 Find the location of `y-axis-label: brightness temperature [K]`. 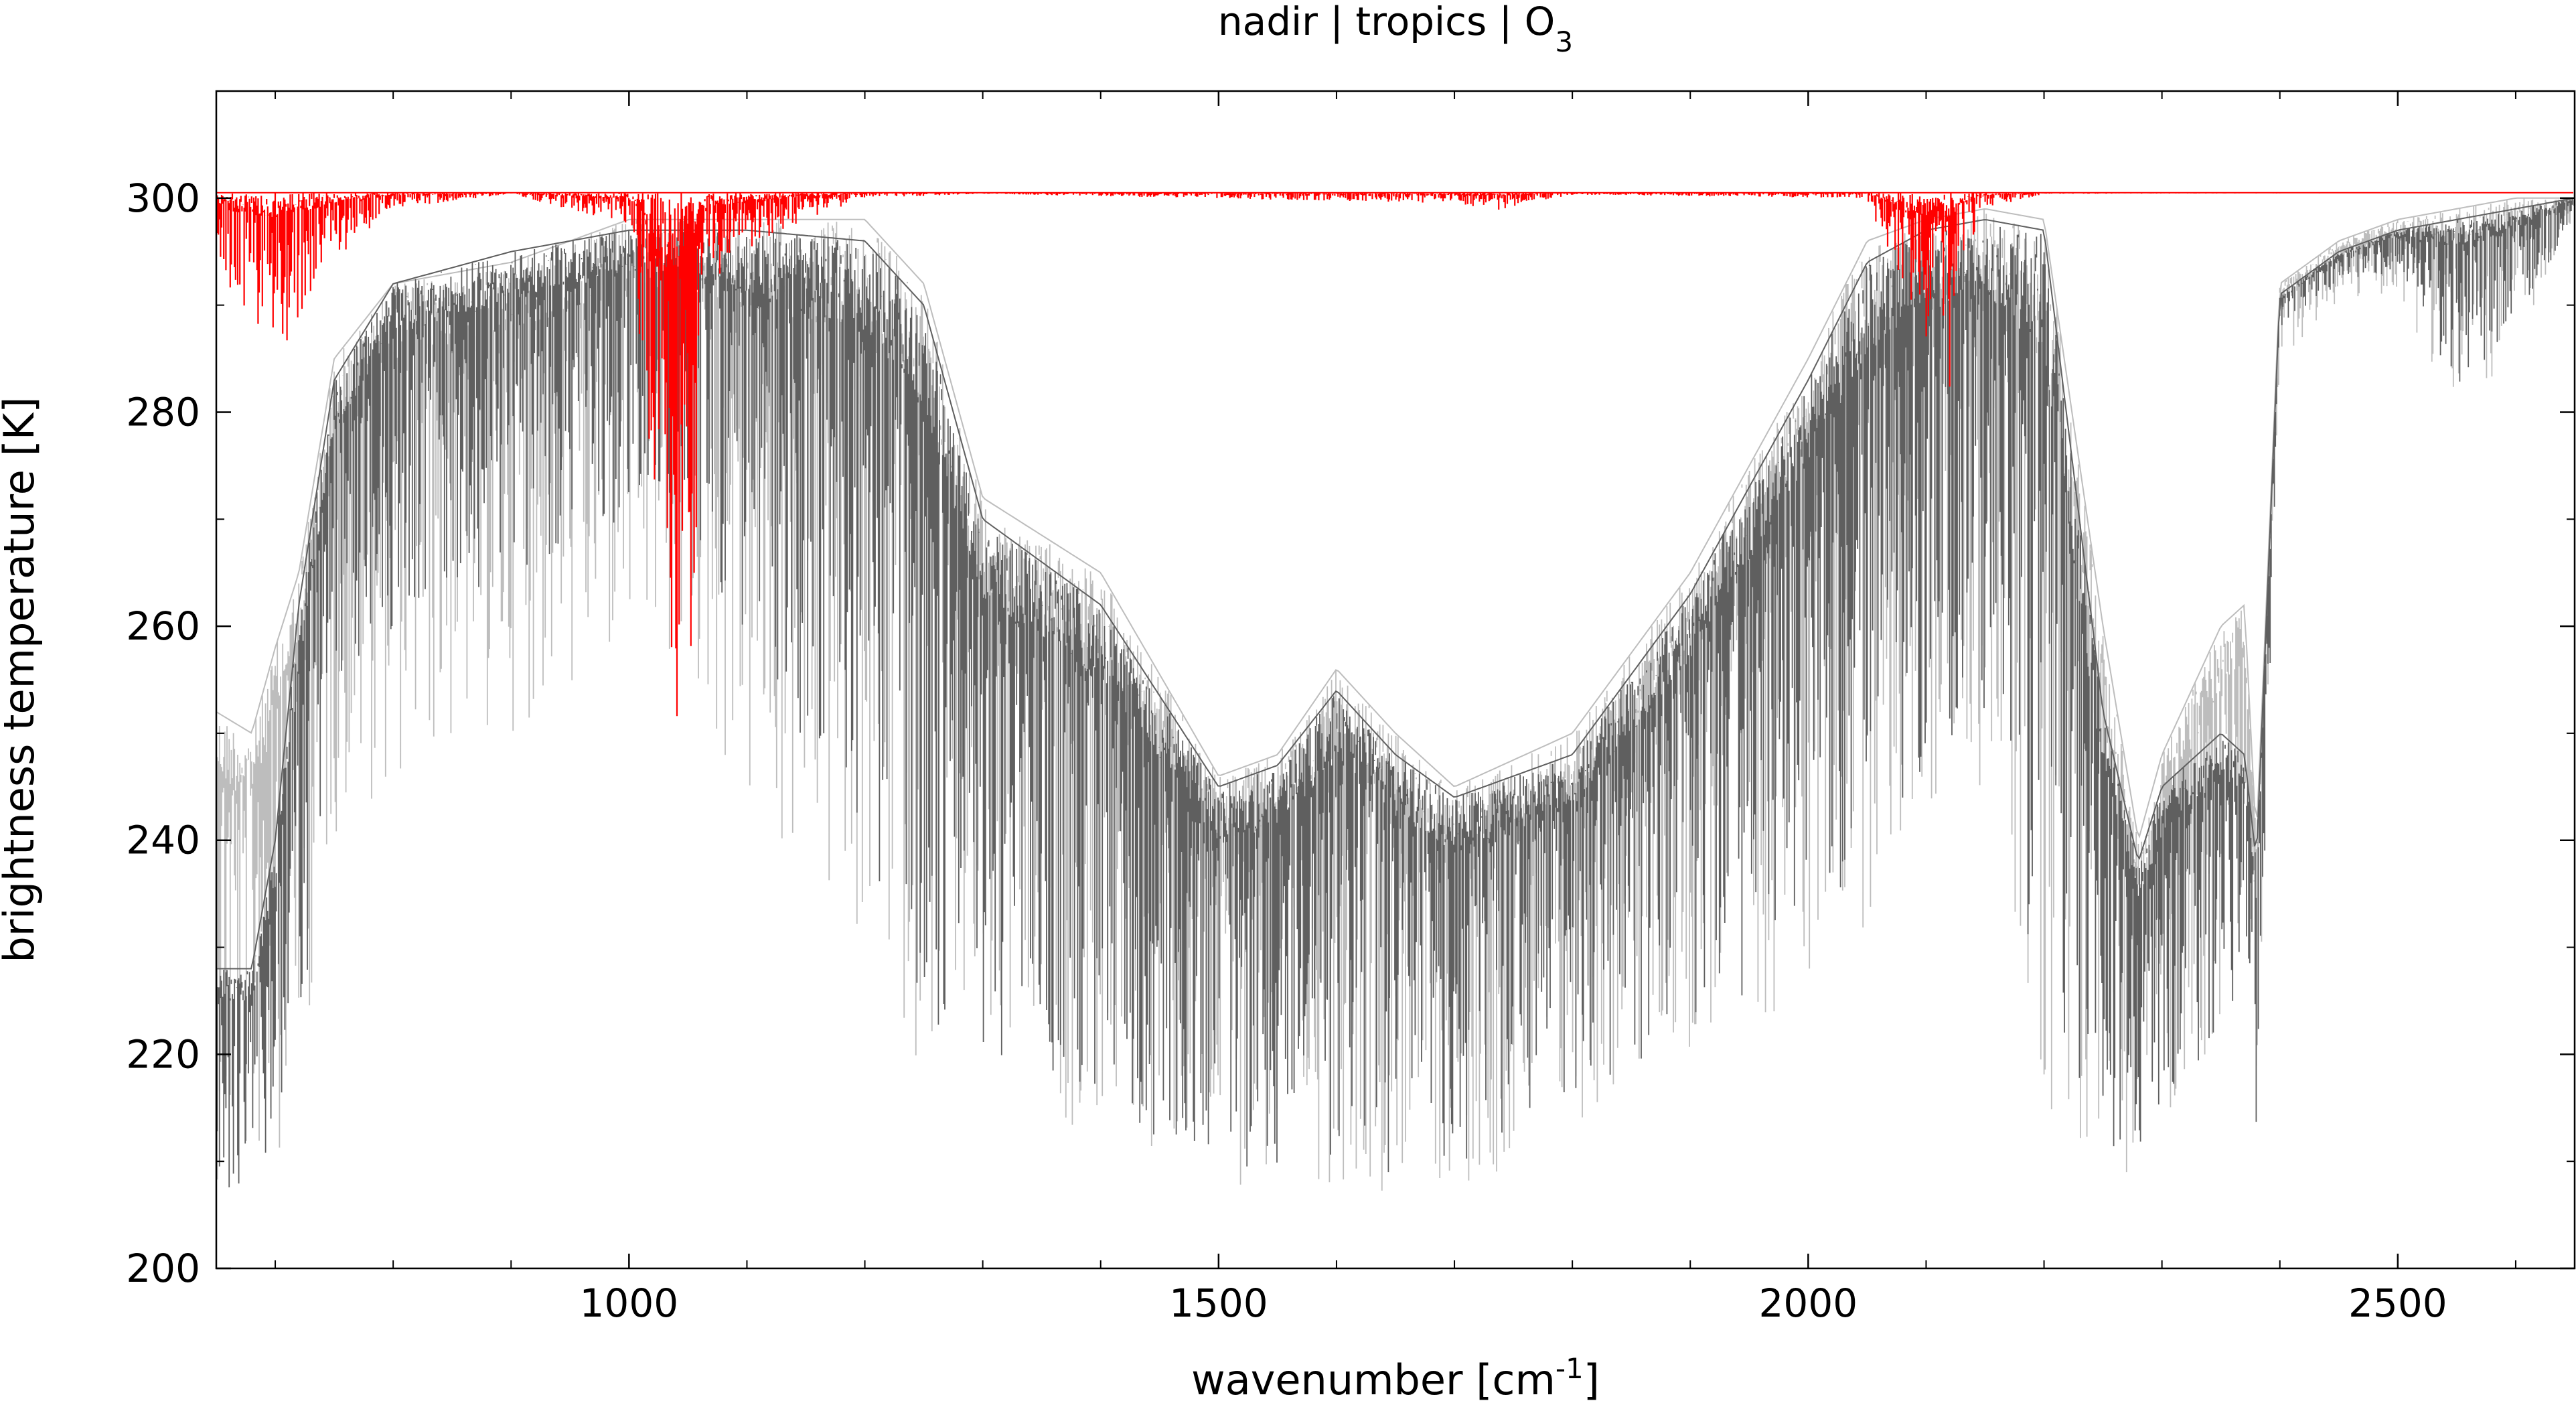

y-axis-label: brightness temperature [K] is located at coordinates (22, 679).